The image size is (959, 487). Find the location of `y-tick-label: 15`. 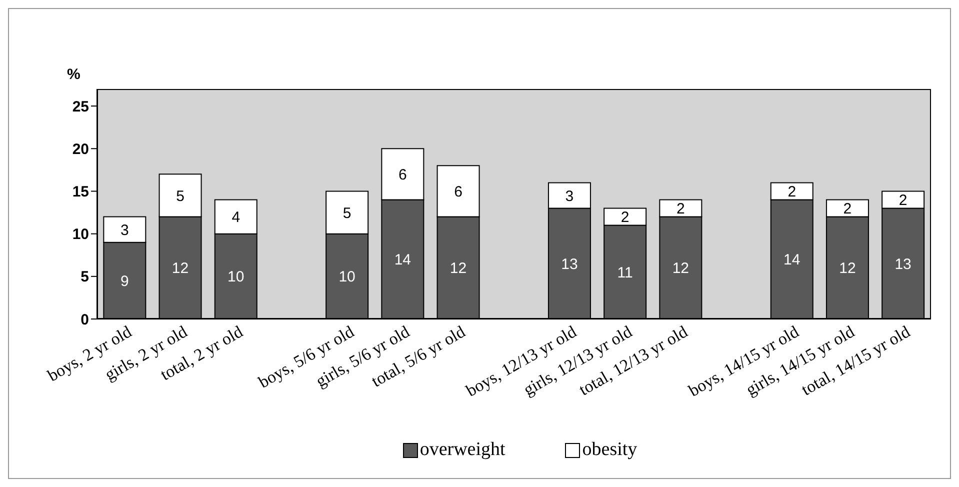

y-tick-label: 15 is located at coordinates (80, 192).